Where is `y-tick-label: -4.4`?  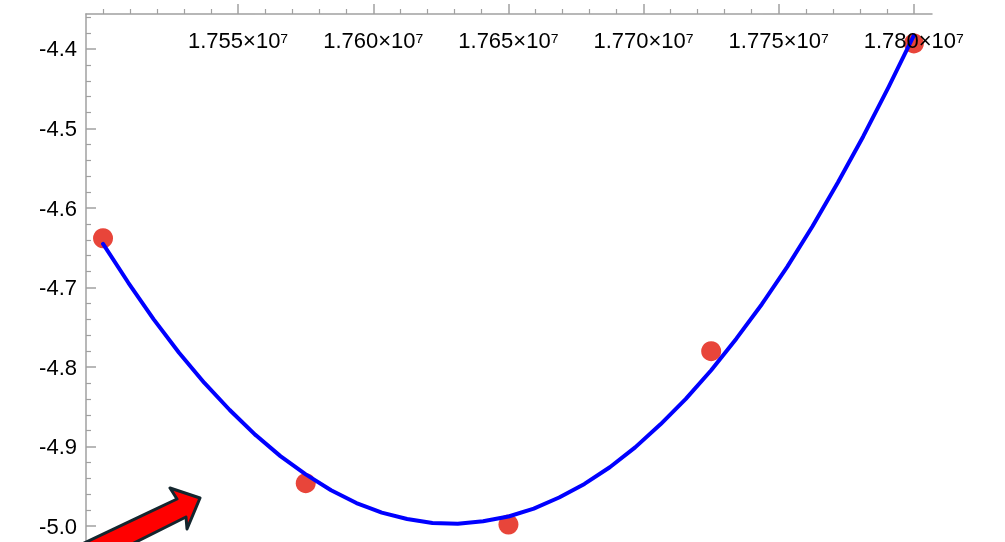 y-tick-label: -4.4 is located at coordinates (58, 49).